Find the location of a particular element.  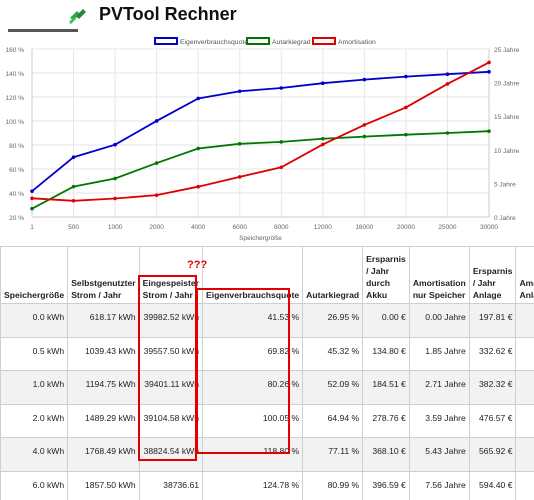

legend-label-autarkiegrad: Autarkiegrad is located at coordinates (291, 42).